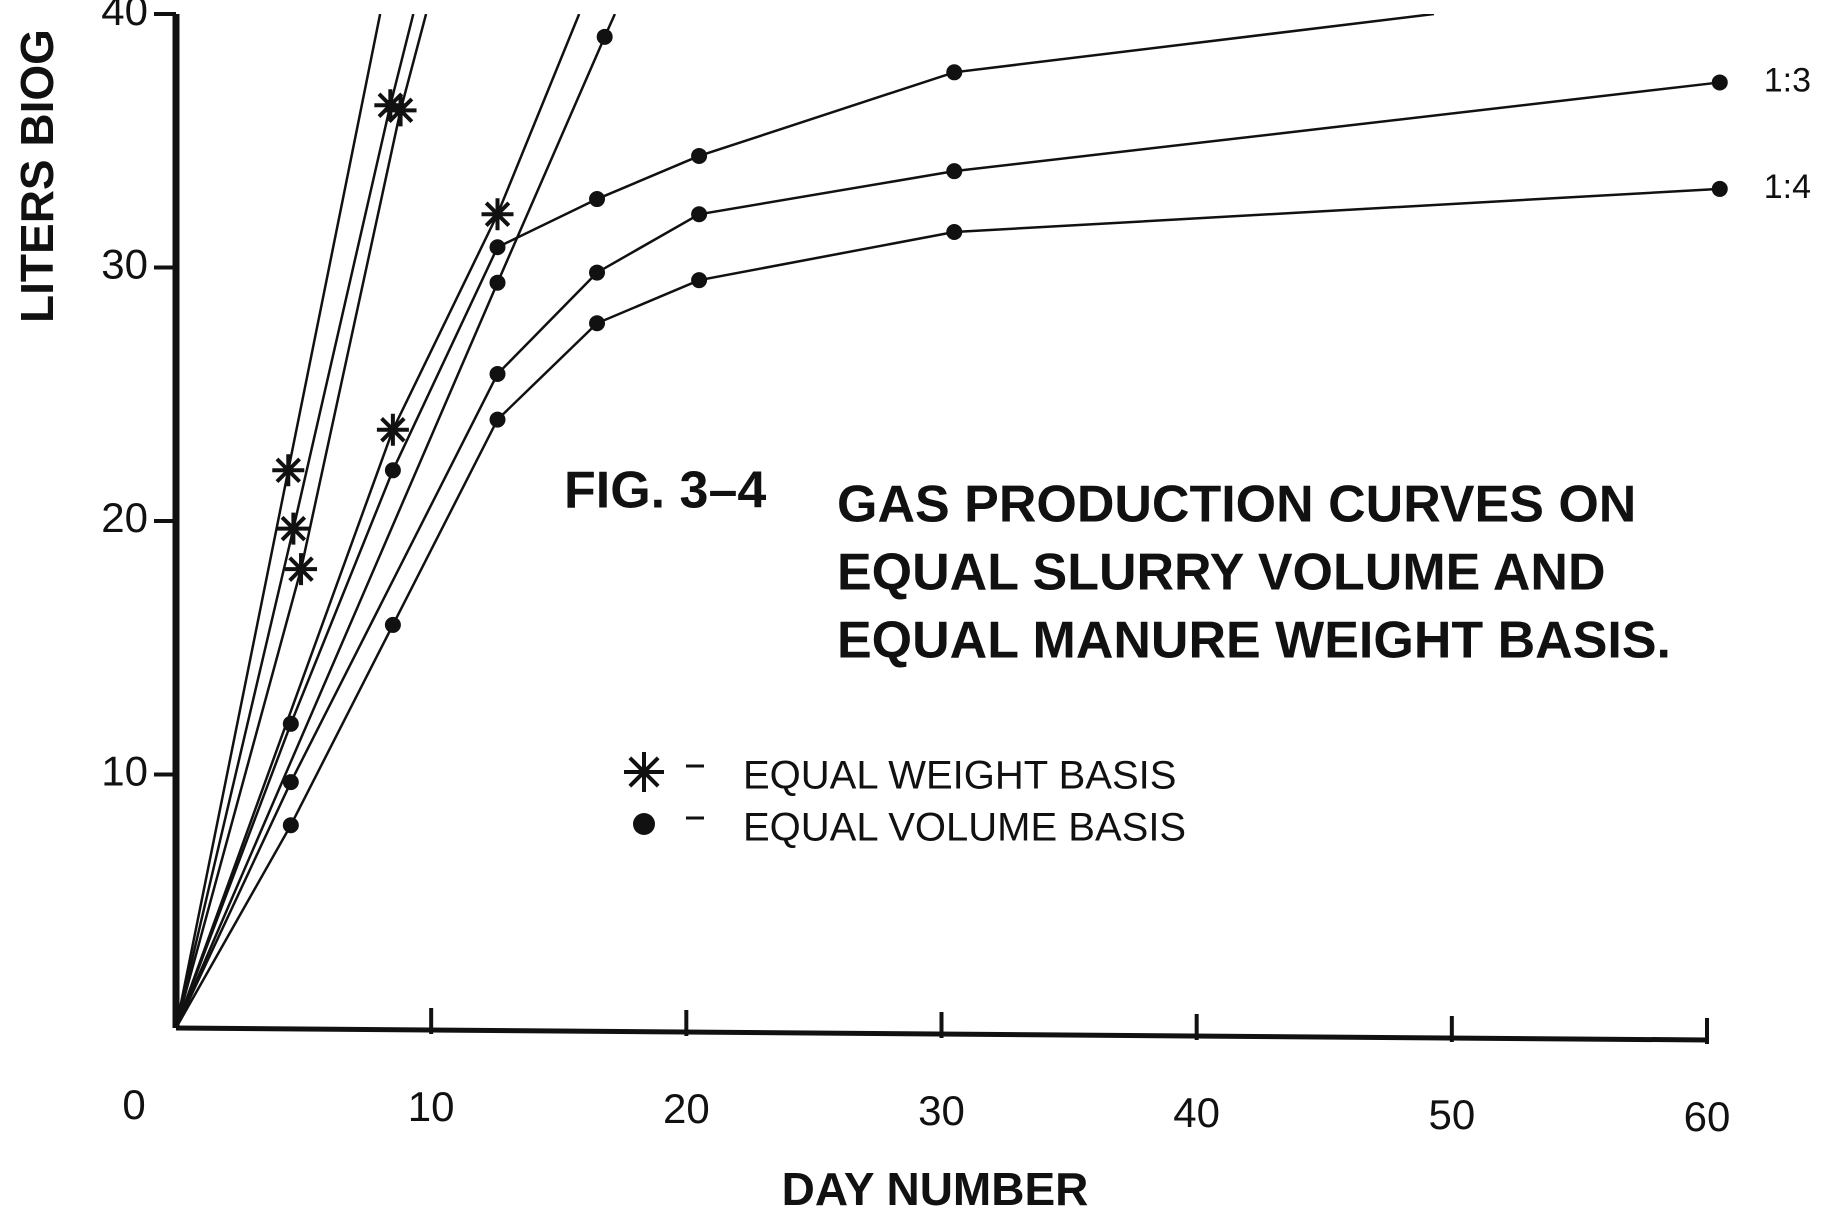 This screenshot has height=1216, width=1843. I want to click on y-tick-label: 40, so click(124, 17).